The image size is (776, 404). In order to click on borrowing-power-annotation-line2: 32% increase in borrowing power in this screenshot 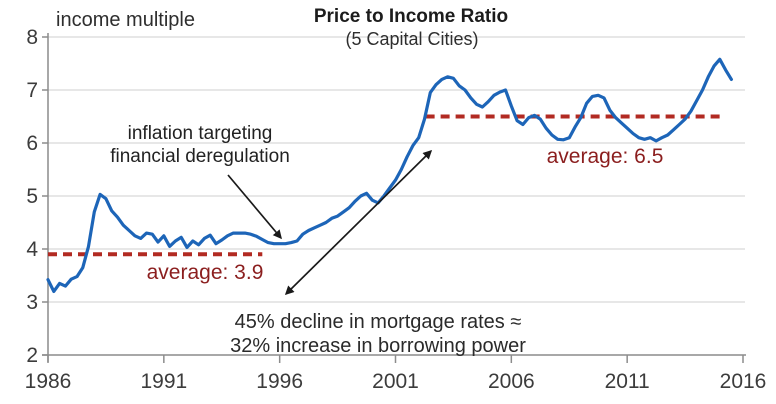, I will do `click(378, 346)`.